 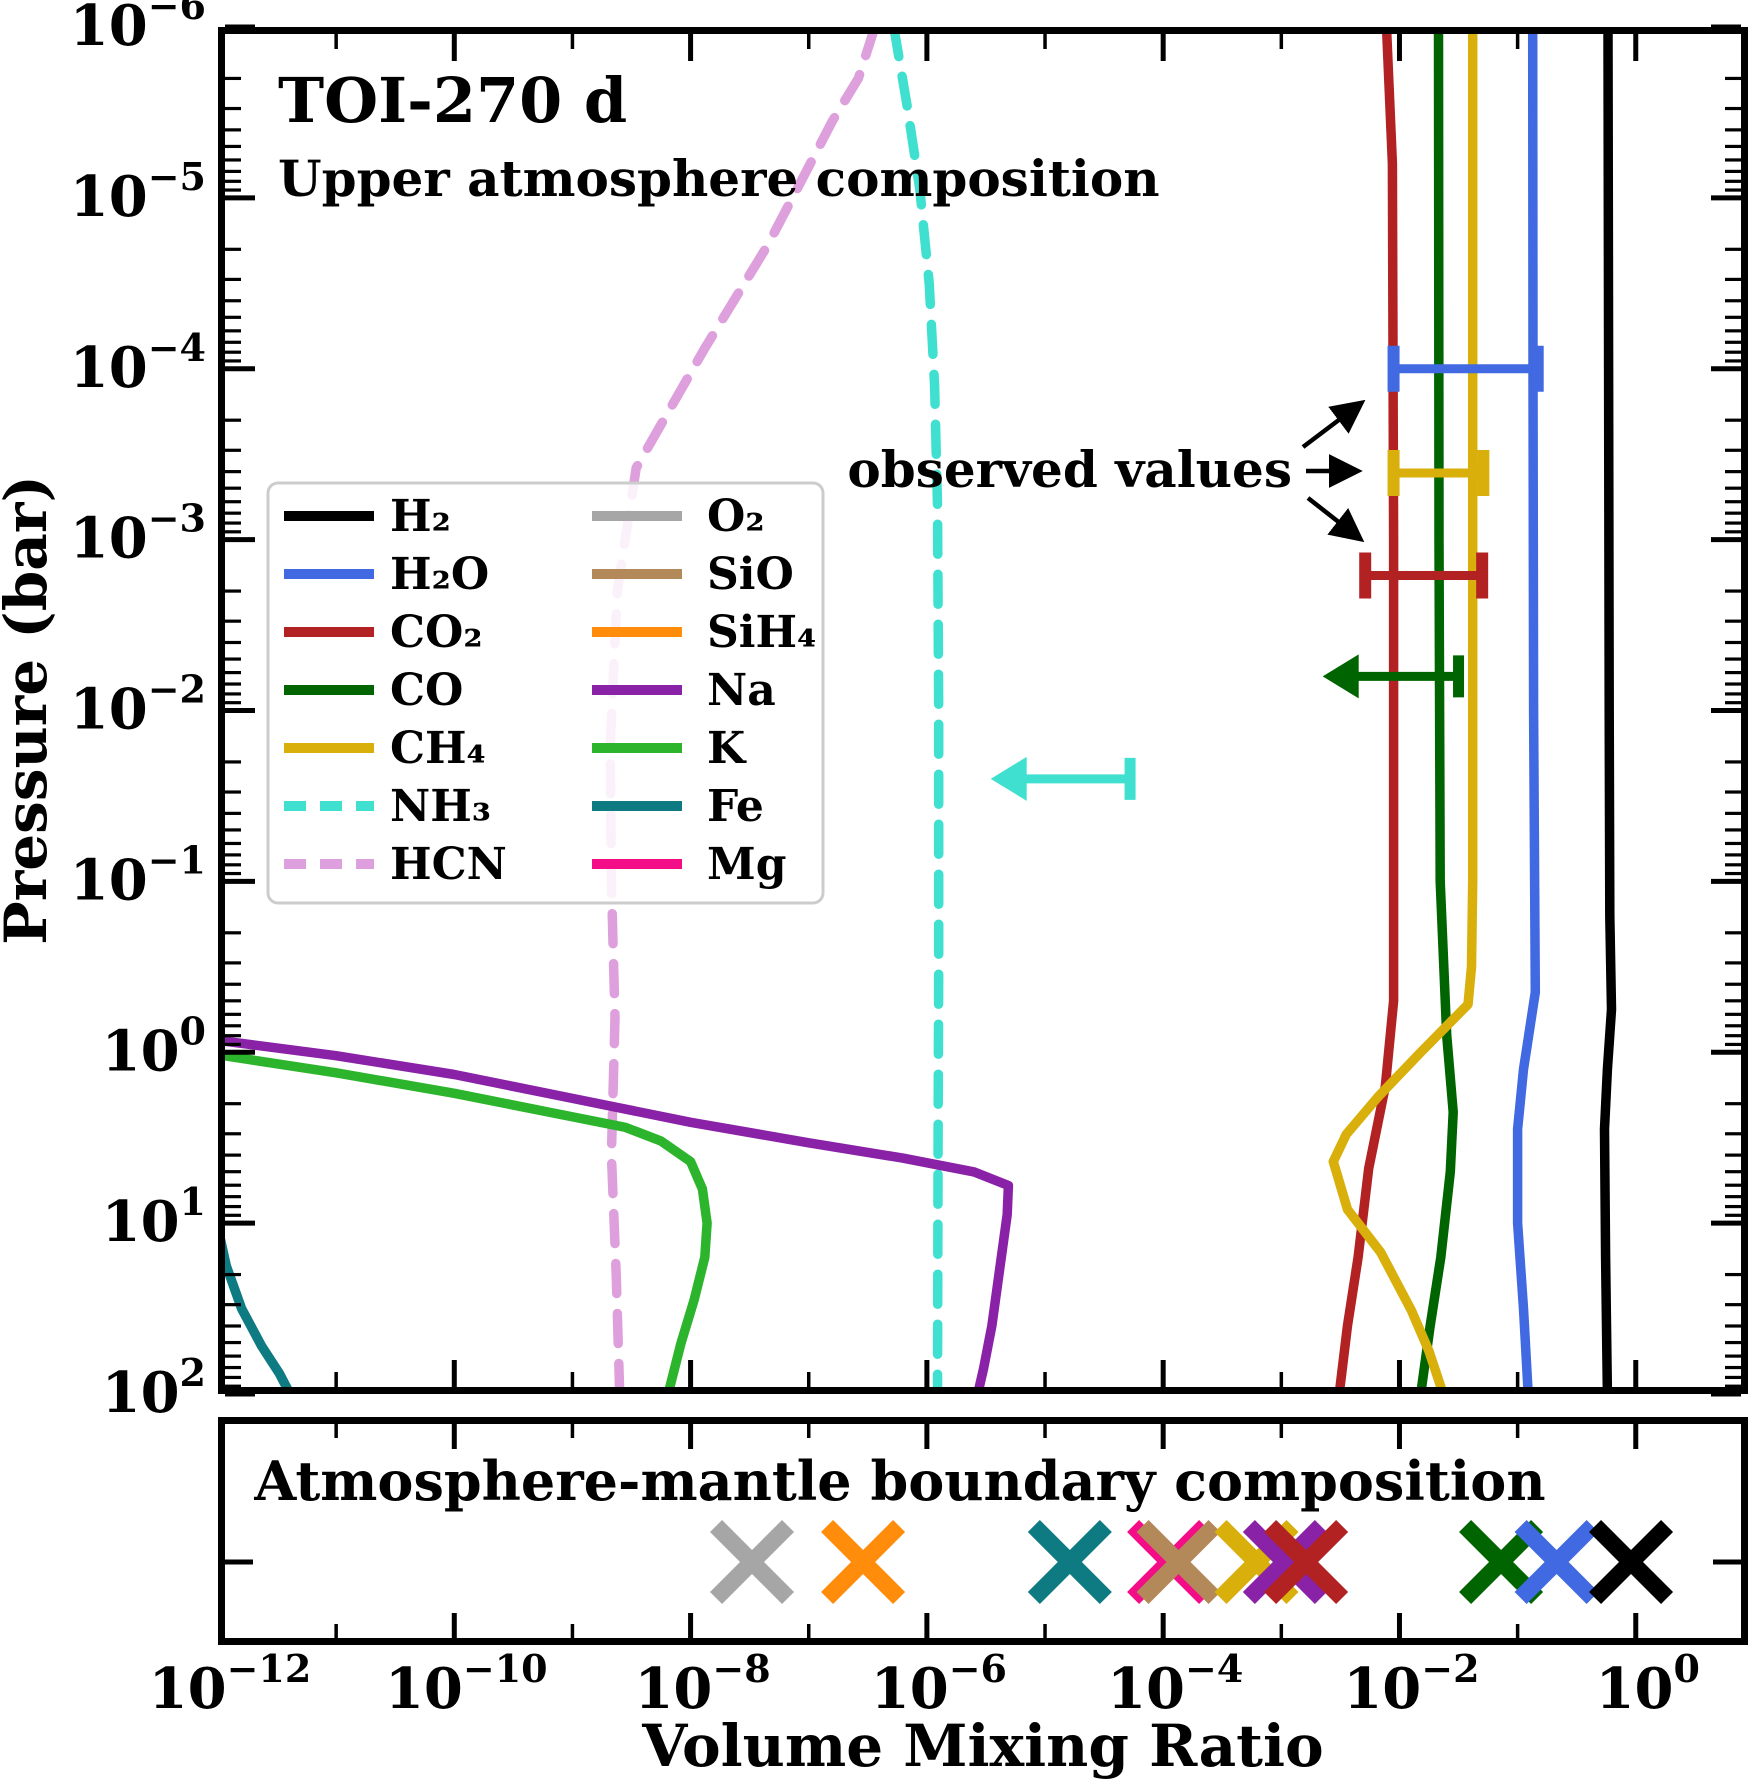 I want to click on x-tick-label-1e-10: 10⁻¹⁰, so click(x=466, y=1684).